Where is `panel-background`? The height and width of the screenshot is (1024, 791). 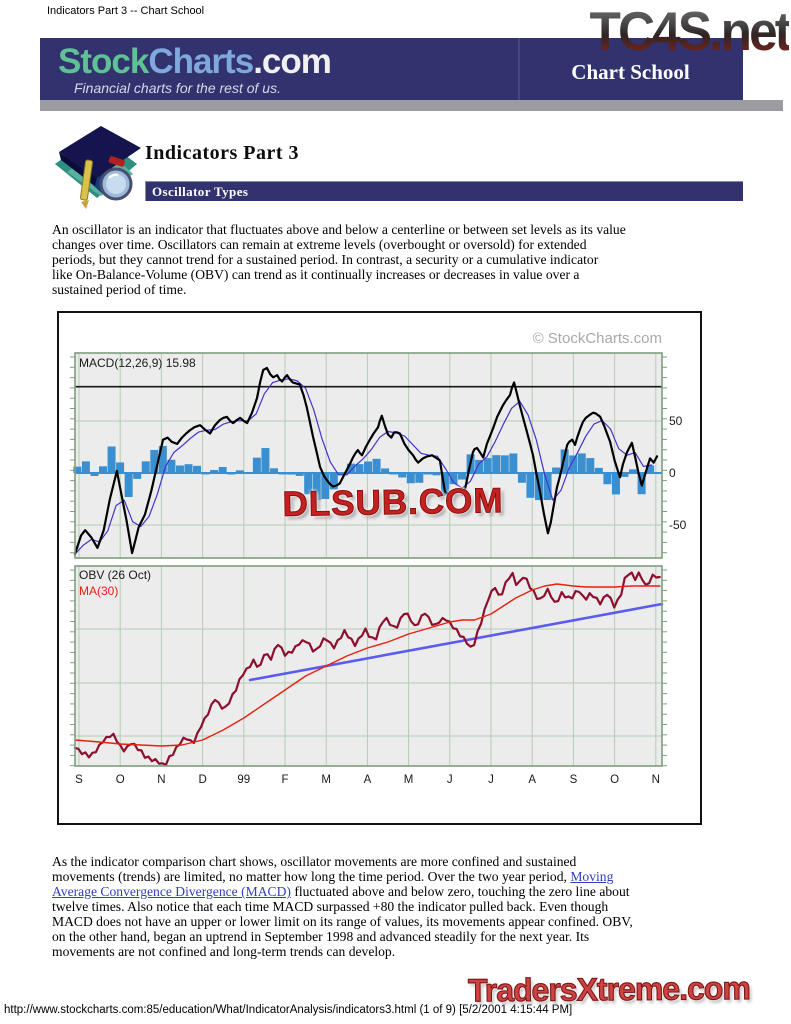
panel-background is located at coordinates (368, 666).